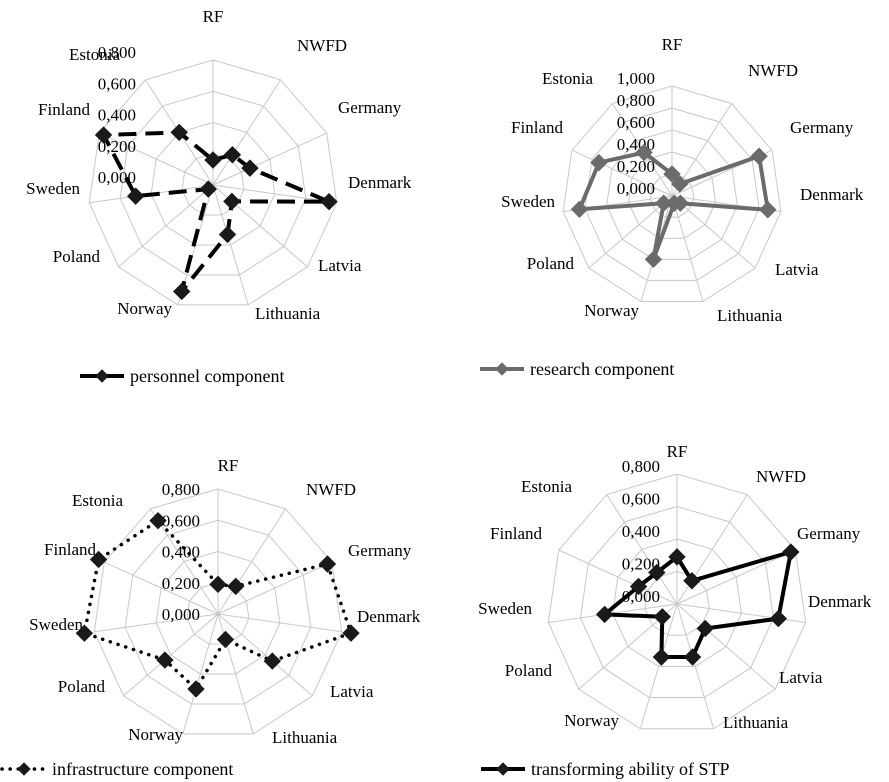 This screenshot has height=782, width=889. Describe the element at coordinates (144, 308) in the screenshot. I see `category-label: Norway` at that location.